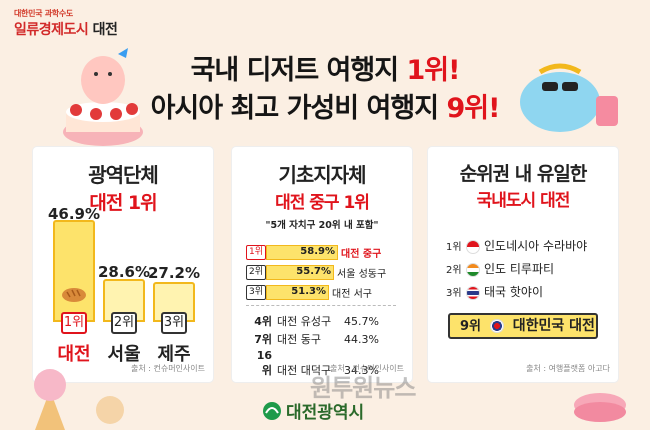 The width and height of the screenshot is (650, 430). Describe the element at coordinates (473, 246) in the screenshot. I see `indonesia-flag-icon` at that location.